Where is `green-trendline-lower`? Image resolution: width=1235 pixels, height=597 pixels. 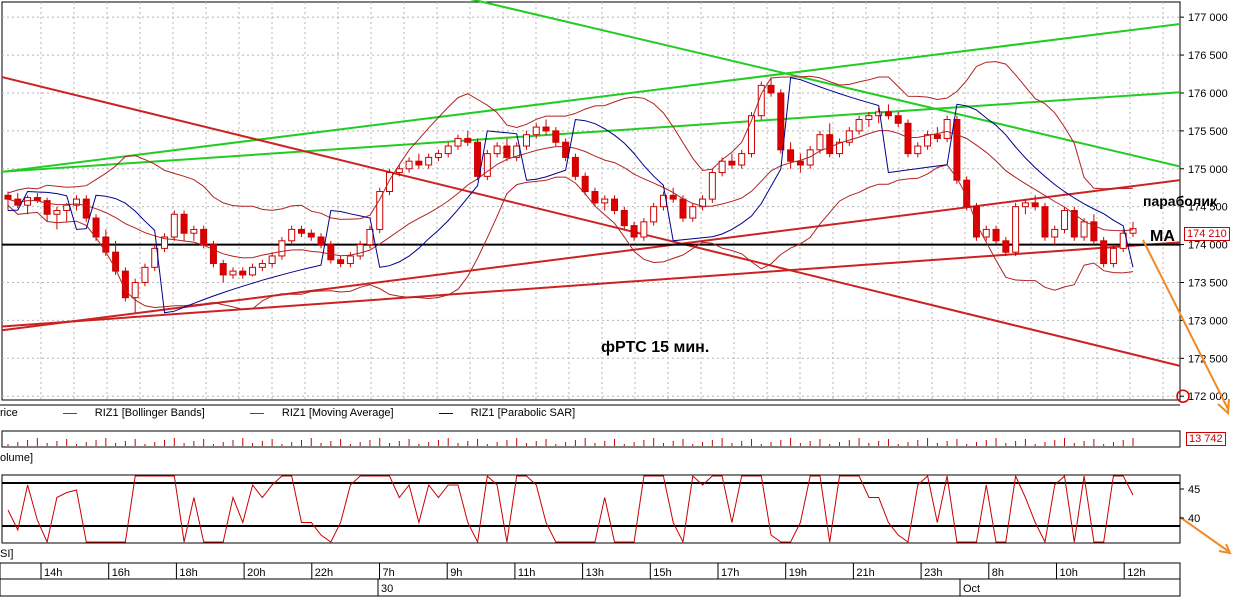
green-trendline-lower is located at coordinates (591, 132).